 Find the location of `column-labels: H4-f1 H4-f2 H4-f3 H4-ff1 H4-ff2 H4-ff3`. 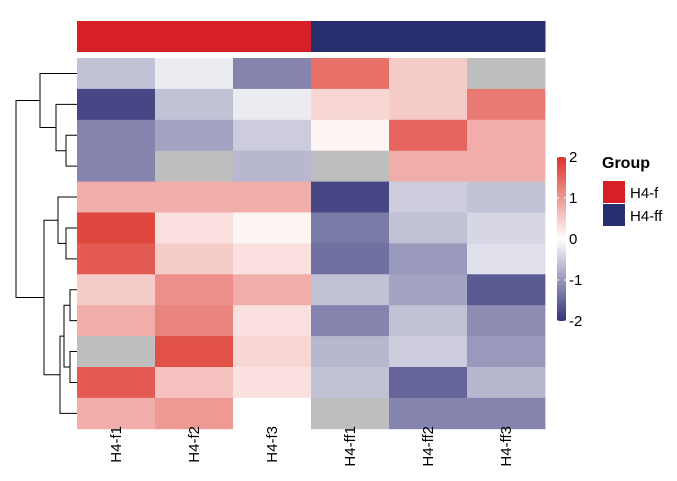

column-labels: H4-f1 H4-f2 H4-f3 H4-ff1 H4-ff2 H4-ff3 is located at coordinates (311, 446).